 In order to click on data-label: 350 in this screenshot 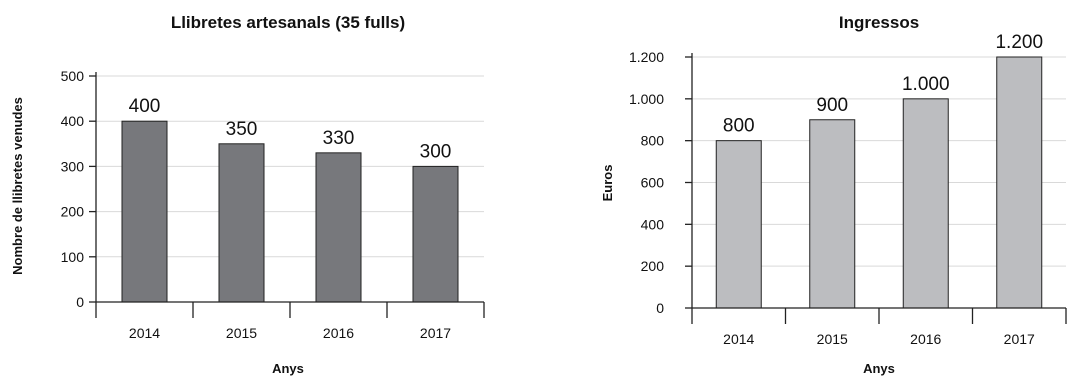, I will do `click(242, 129)`.